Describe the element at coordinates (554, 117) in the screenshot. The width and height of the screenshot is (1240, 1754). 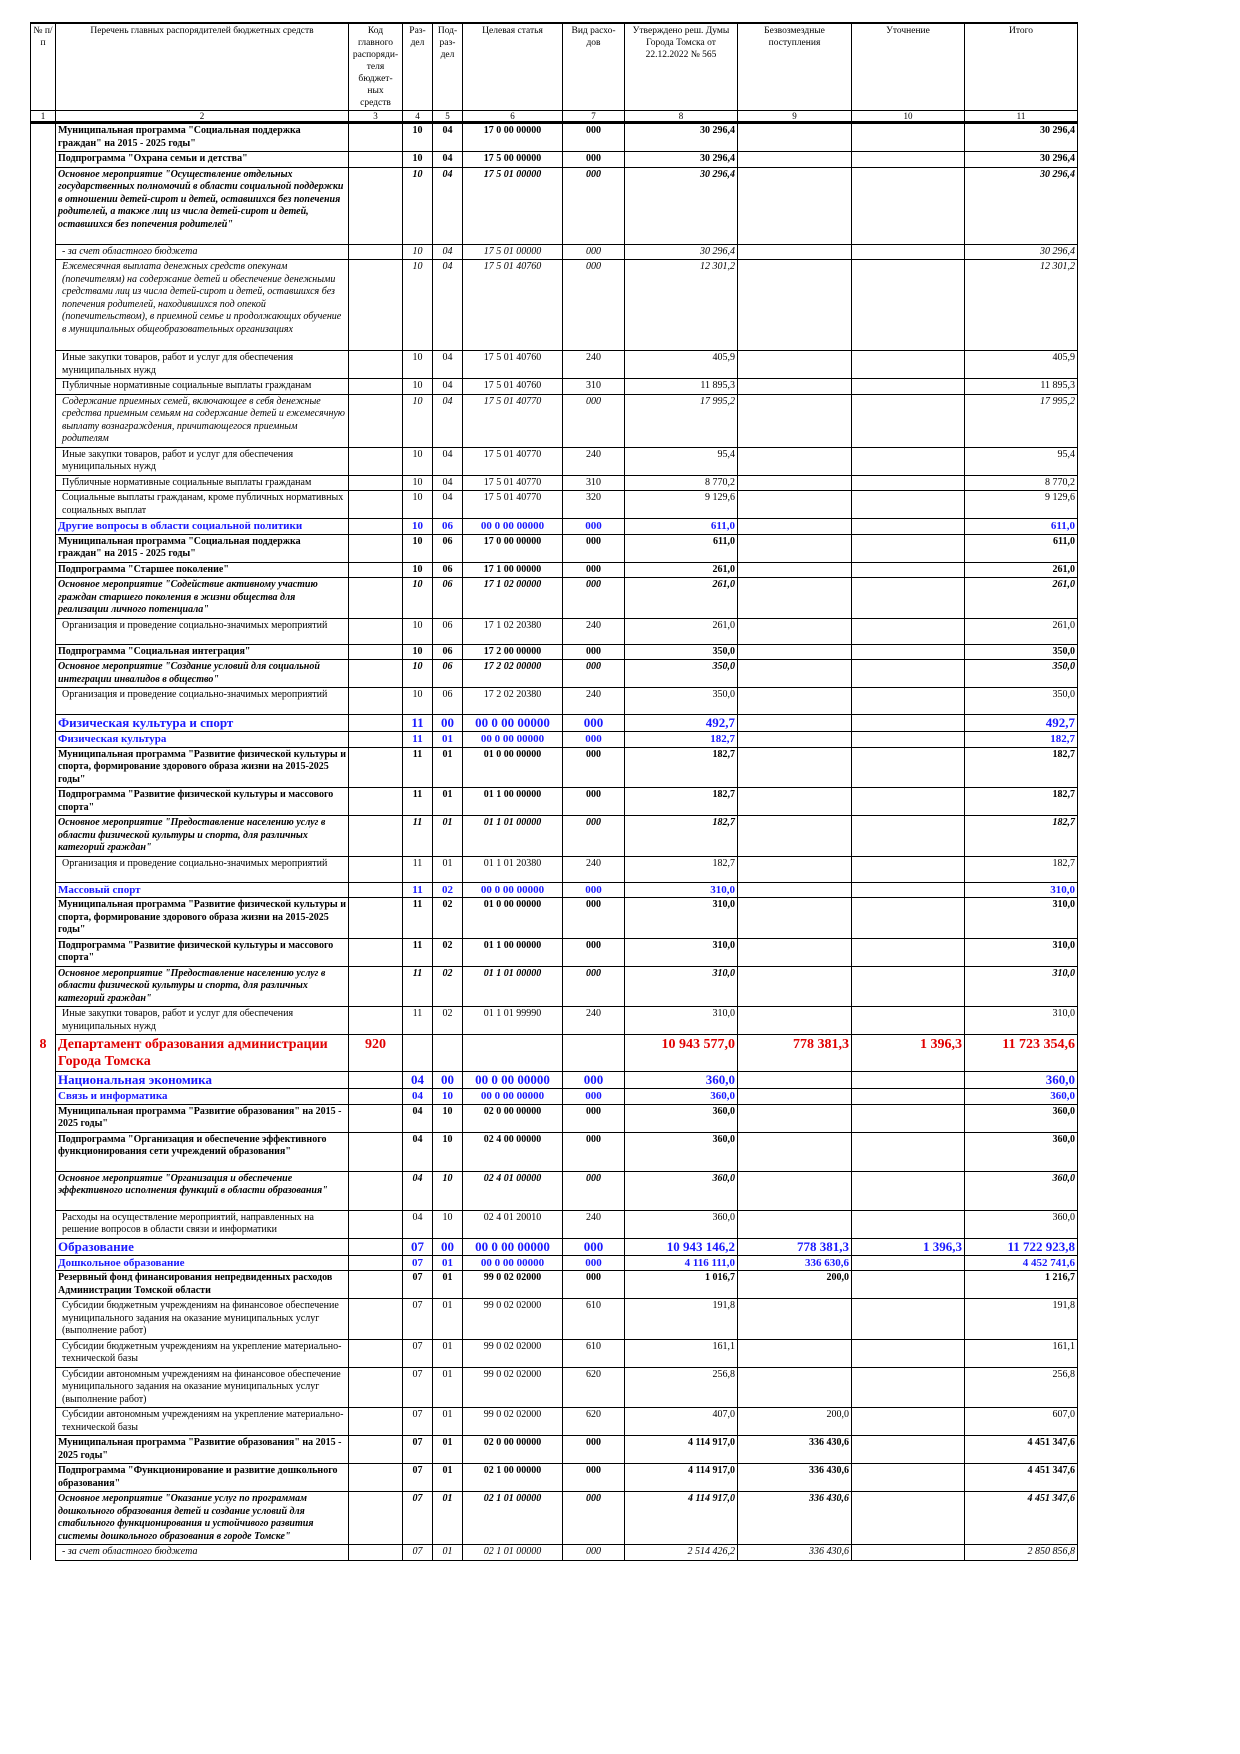
I see `column-number-row: 1 2 3 4 5 6 7 8 9 10 11` at that location.